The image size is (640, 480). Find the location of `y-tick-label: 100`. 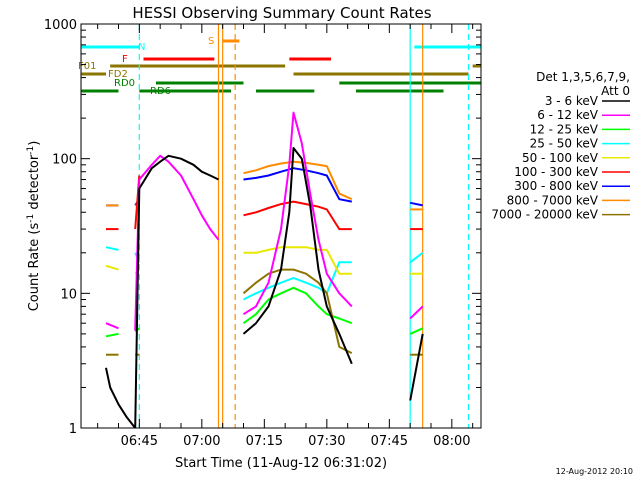

y-tick-label: 100 is located at coordinates (64, 160).